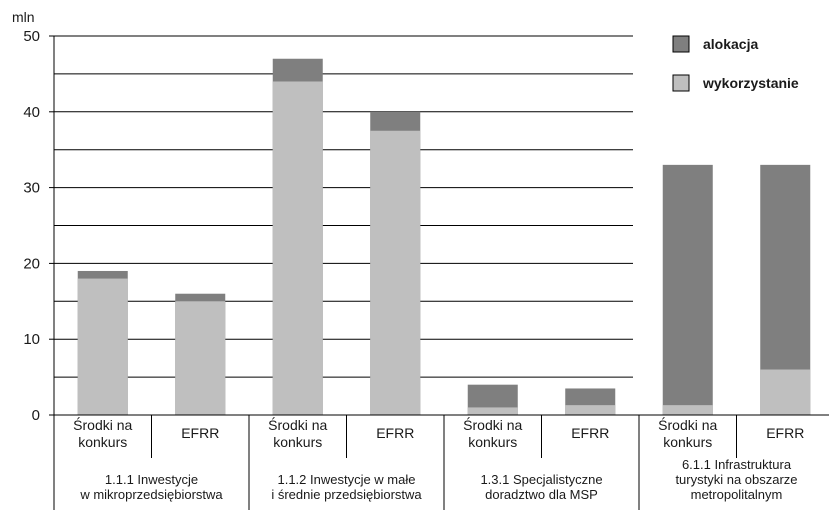 The height and width of the screenshot is (510, 829). I want to click on bar-alokacja, so click(687, 289).